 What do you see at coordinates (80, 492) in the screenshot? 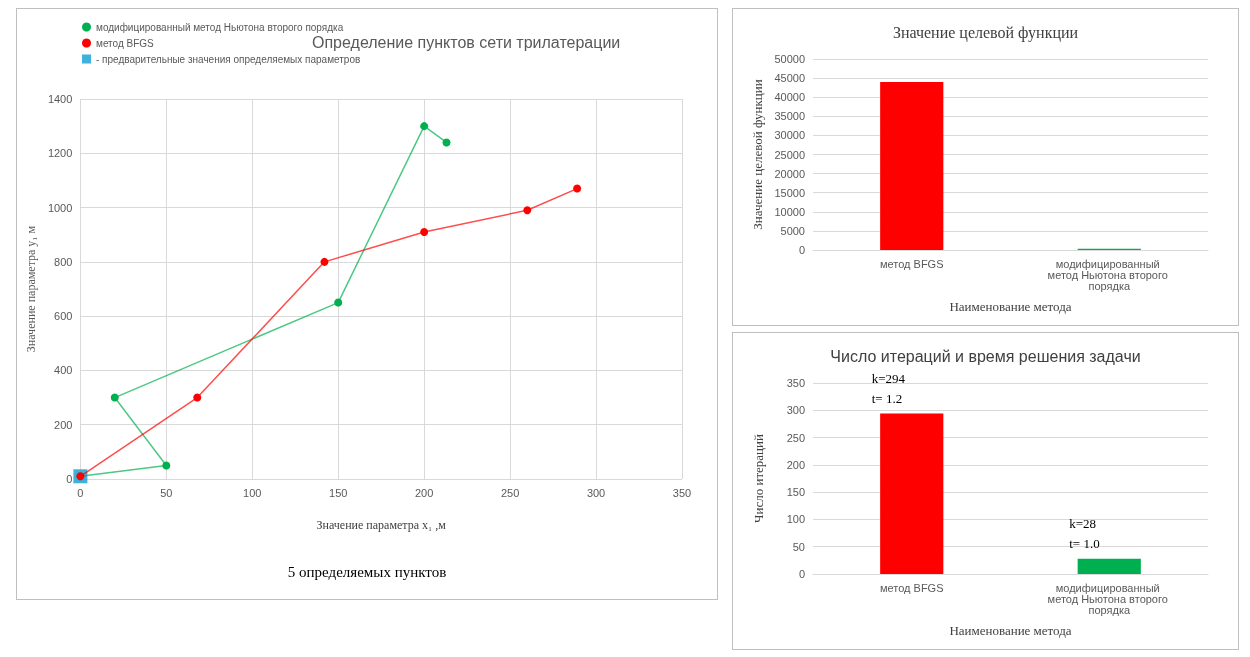
I see `x-tick-label: 0` at bounding box center [80, 492].